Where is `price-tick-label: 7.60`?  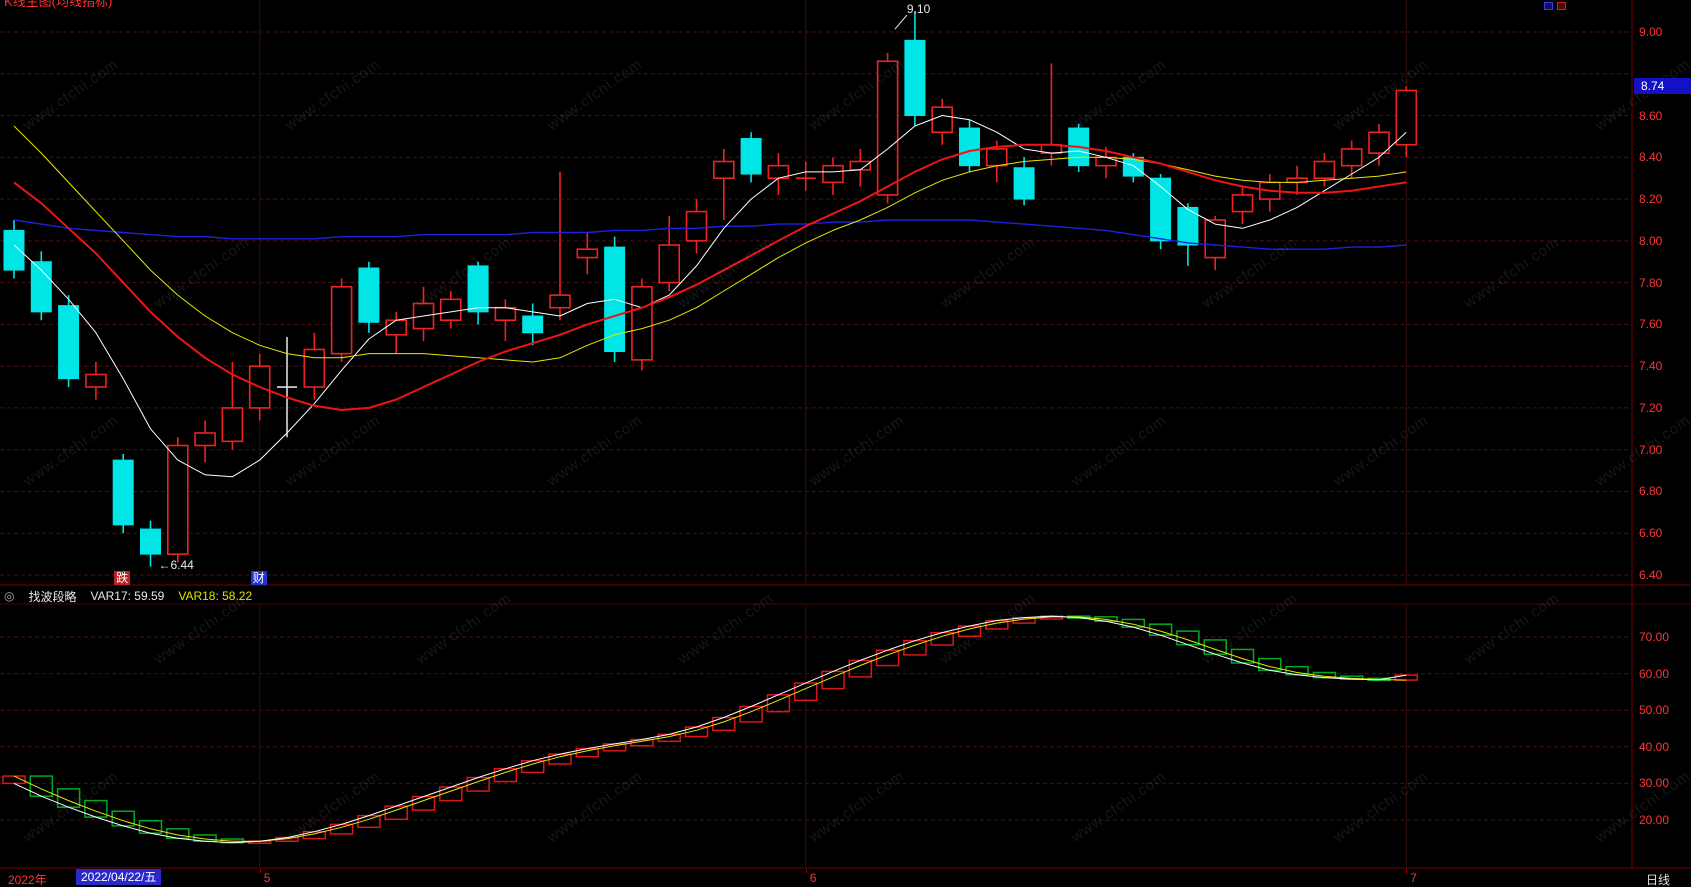 price-tick-label: 7.60 is located at coordinates (1651, 324).